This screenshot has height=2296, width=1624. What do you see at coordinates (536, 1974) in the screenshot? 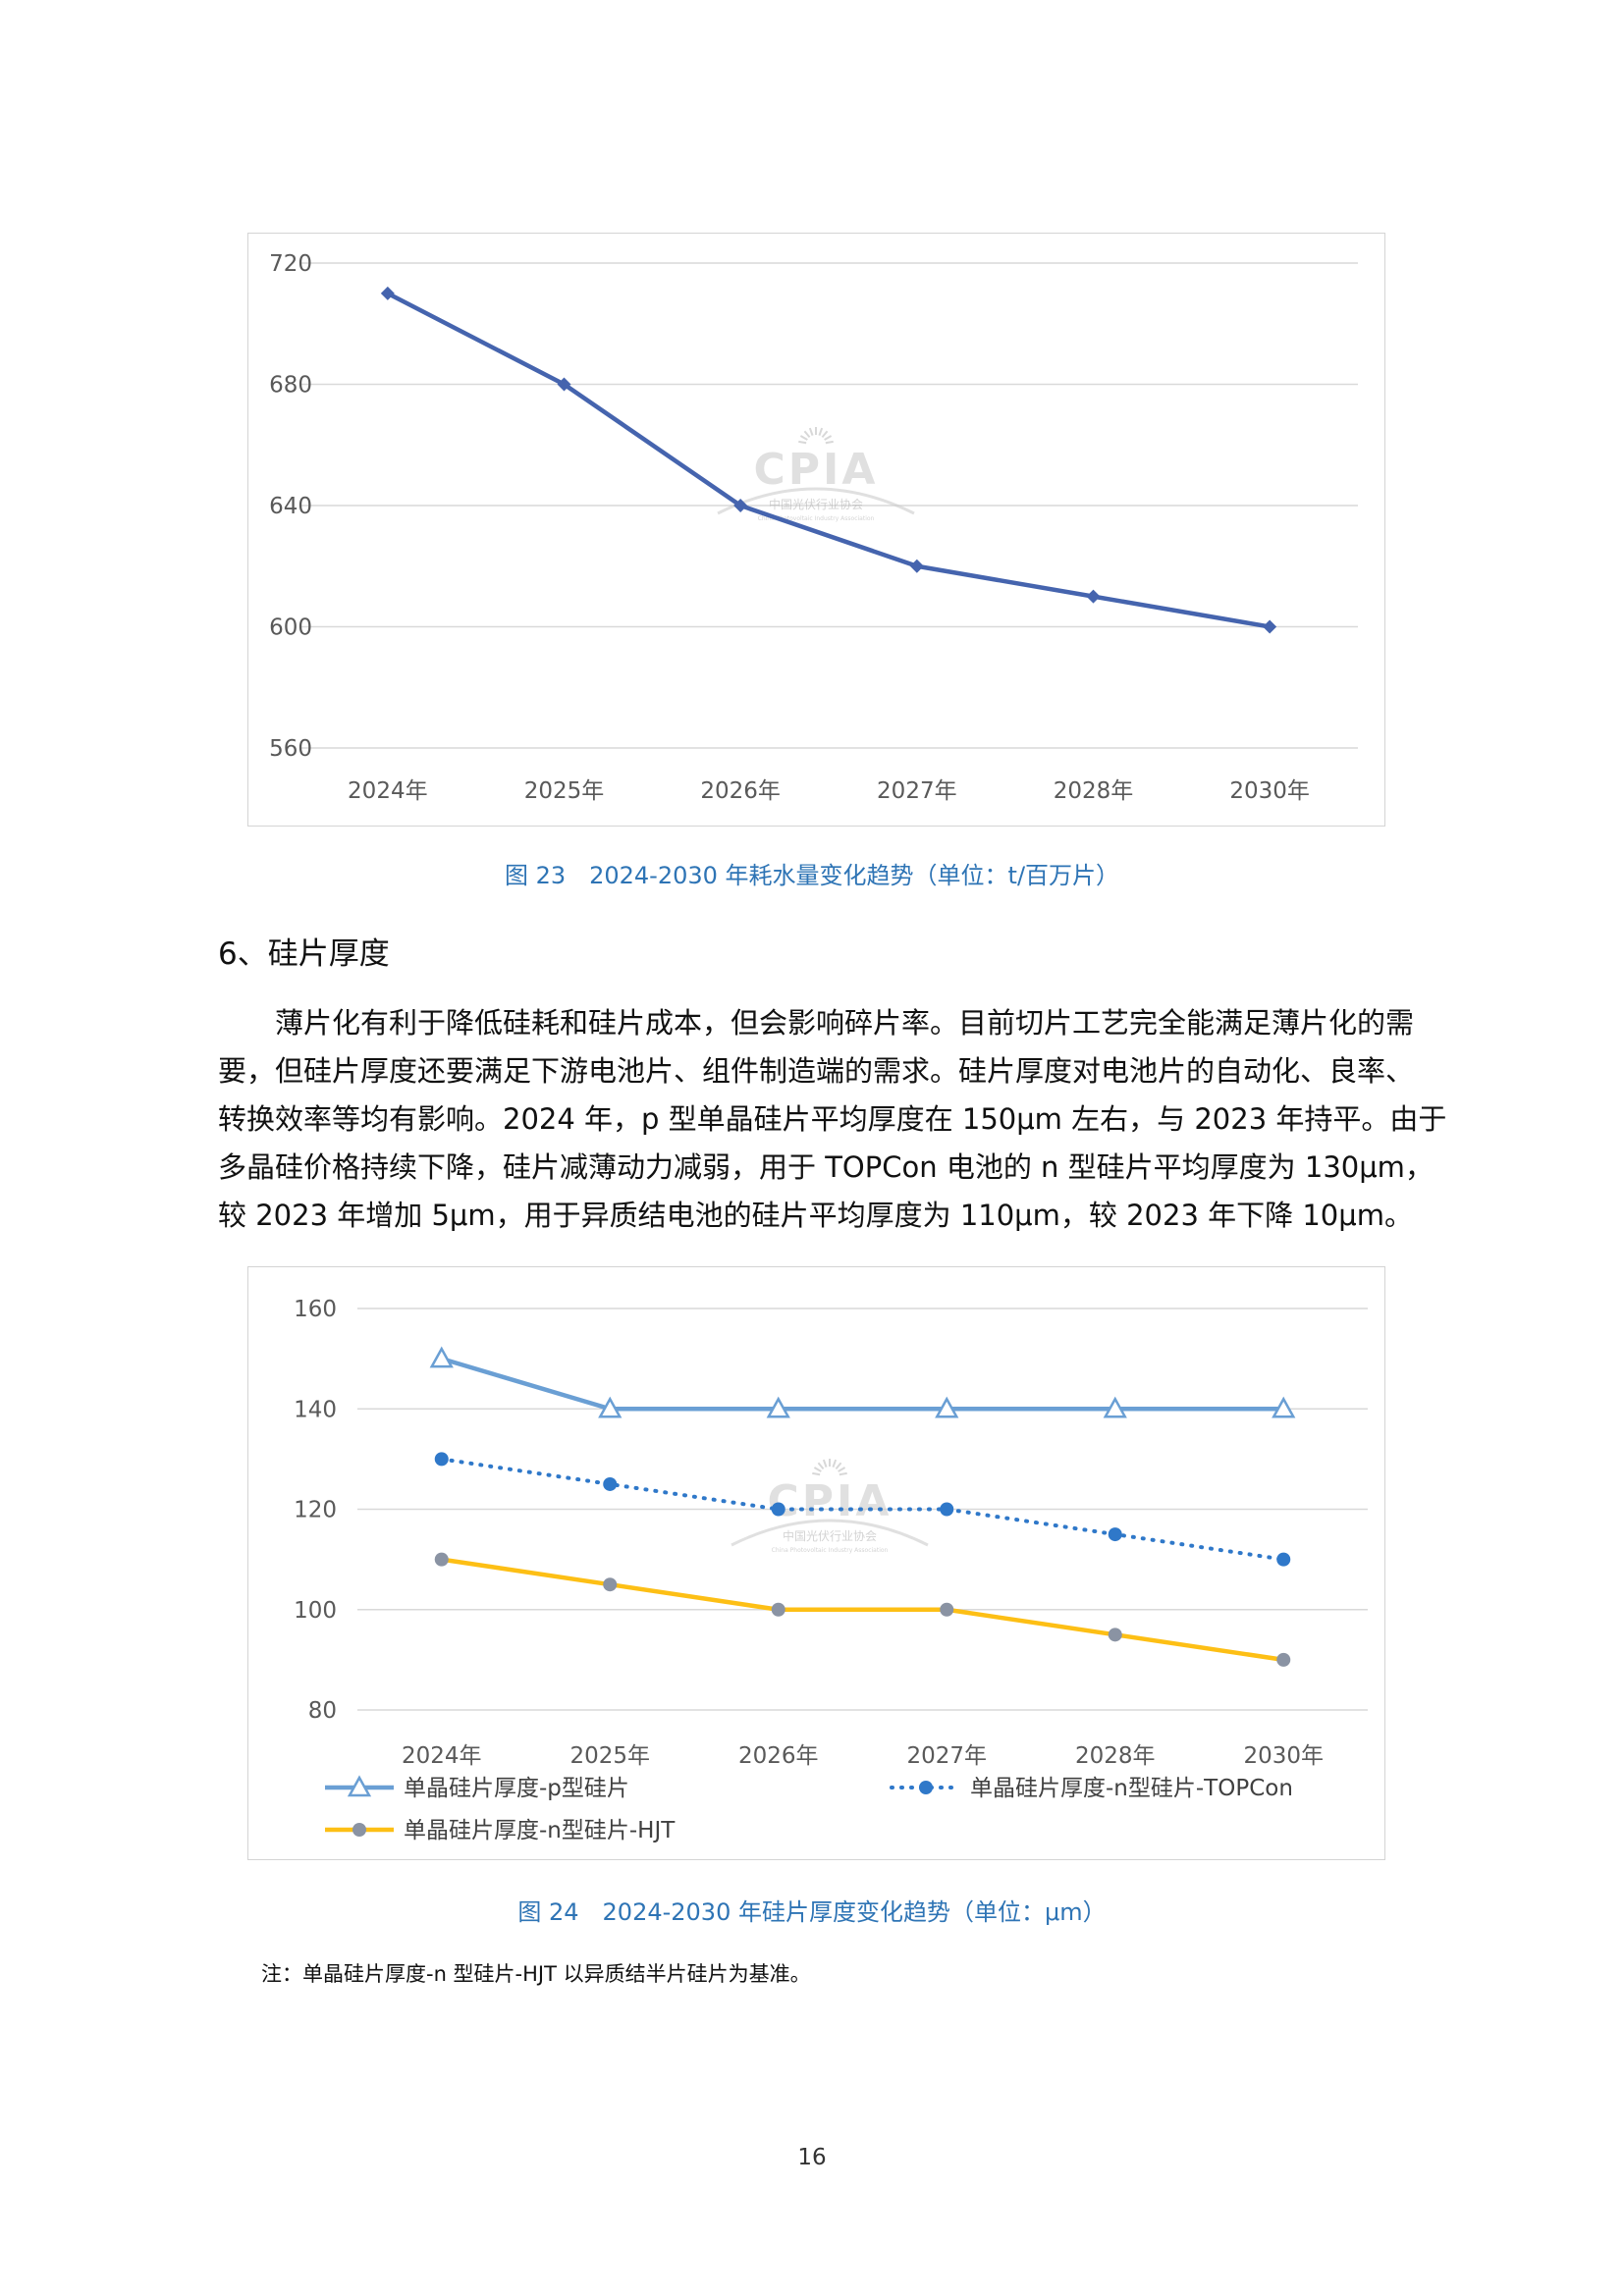
I see `footnote: 注：单晶硅片厚度-n 型硅片-HJT 以异质结半片硅片为基准。` at bounding box center [536, 1974].